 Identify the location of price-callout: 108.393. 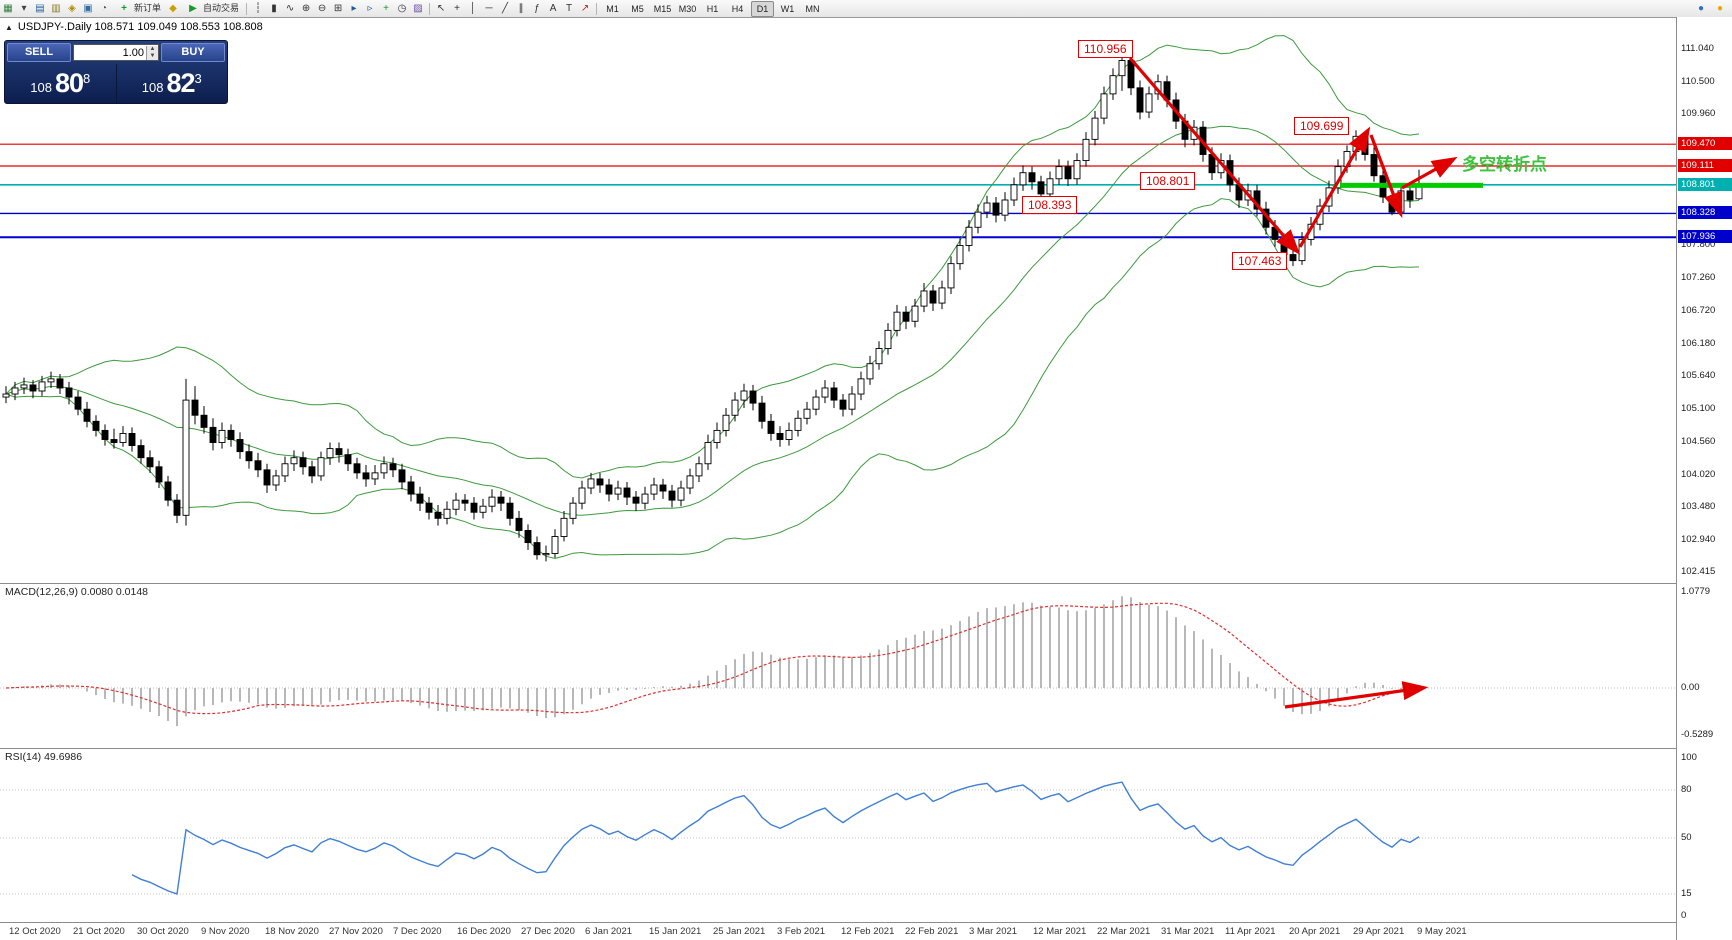
(1050, 205).